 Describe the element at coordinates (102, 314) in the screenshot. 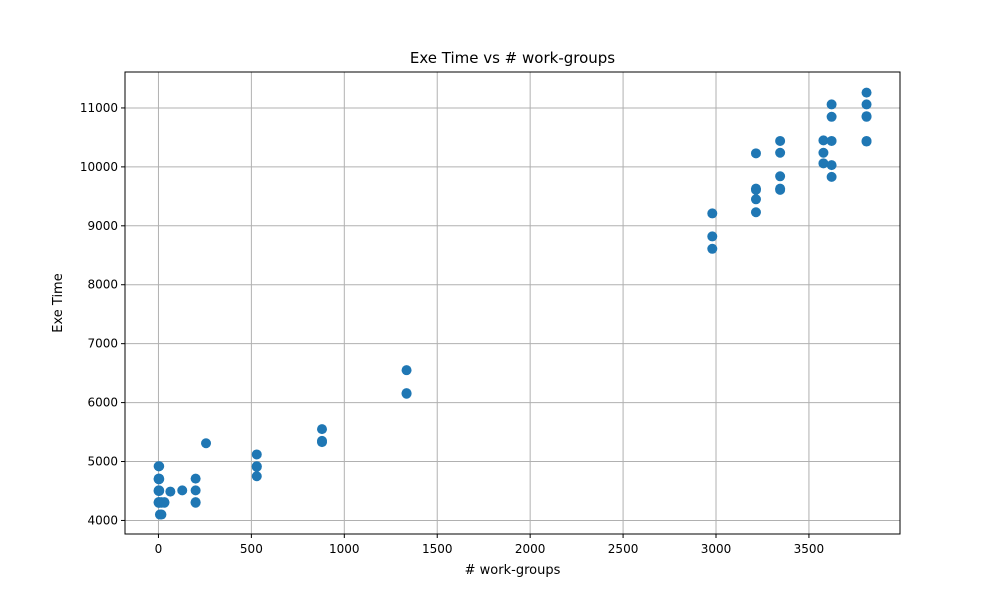

I see `y-axis-ticks: 4000 5000 6000 7000 8000 9000 10000 11000` at that location.